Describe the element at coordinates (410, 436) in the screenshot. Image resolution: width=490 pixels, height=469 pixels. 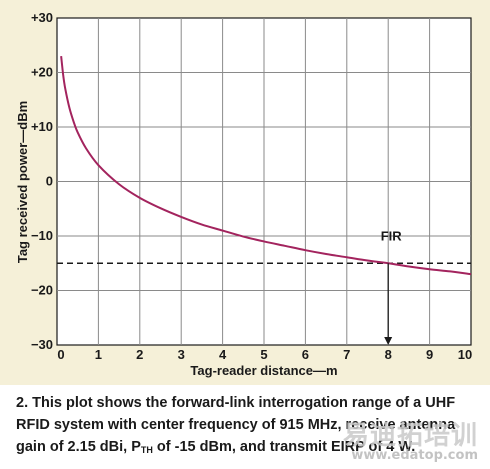
I see `watermark-logo-text: 易迪拓培训` at that location.